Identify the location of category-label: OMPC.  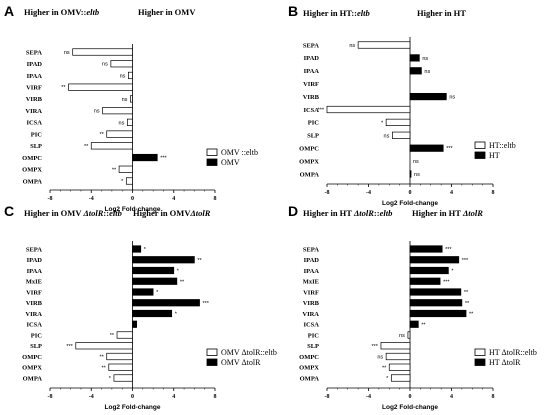
(309, 357).